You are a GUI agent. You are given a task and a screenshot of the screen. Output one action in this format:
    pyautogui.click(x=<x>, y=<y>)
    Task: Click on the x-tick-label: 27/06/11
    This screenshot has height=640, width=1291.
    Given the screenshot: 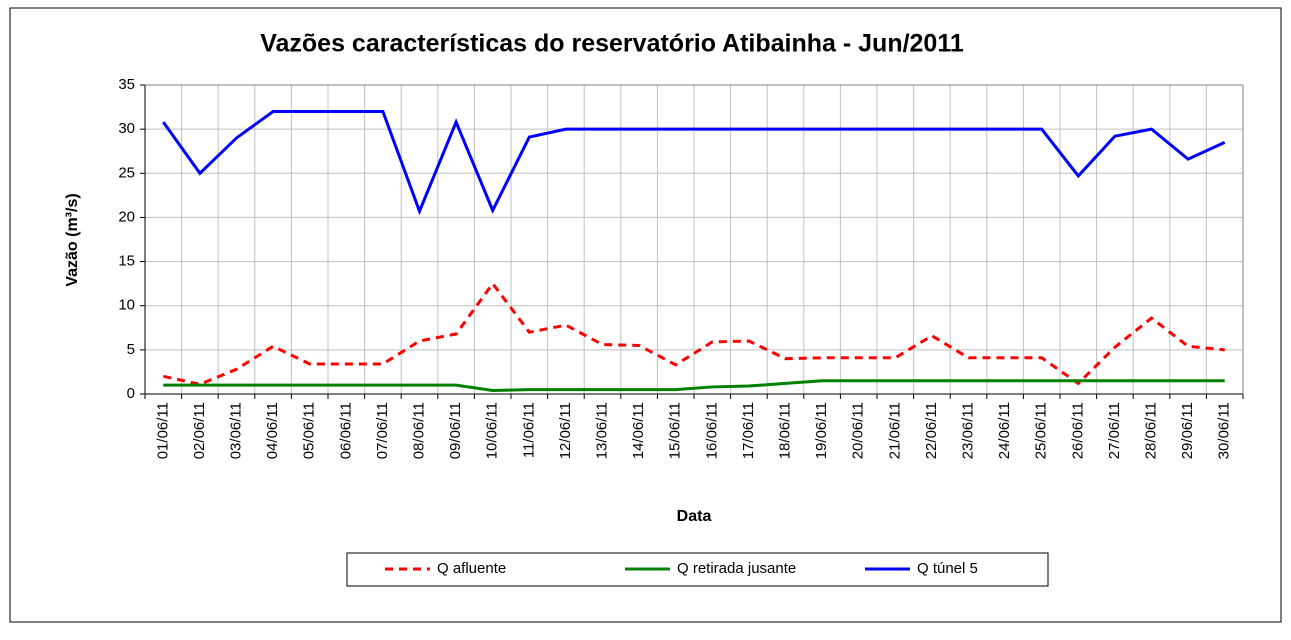 What is the action you would take?
    pyautogui.click(x=1114, y=430)
    